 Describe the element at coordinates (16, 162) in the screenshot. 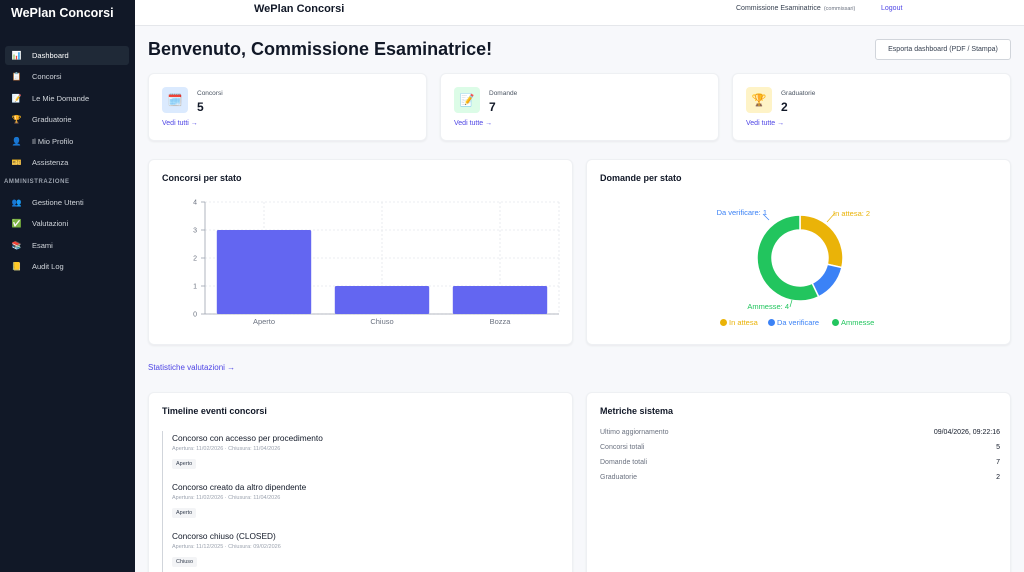

I see `ticket-icon: 🎫` at that location.